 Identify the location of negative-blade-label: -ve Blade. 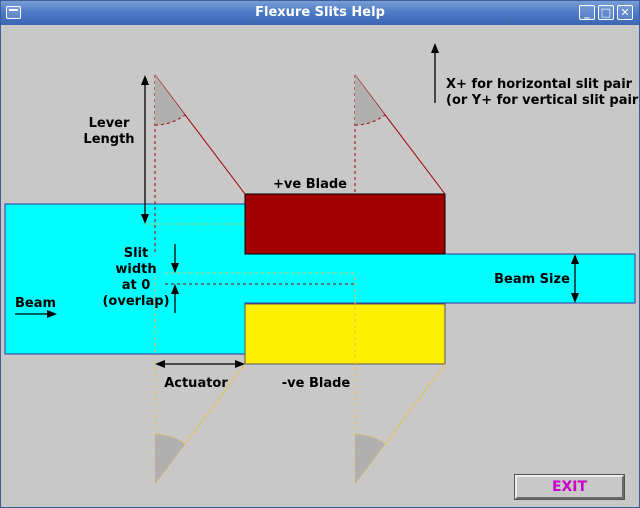
(316, 383).